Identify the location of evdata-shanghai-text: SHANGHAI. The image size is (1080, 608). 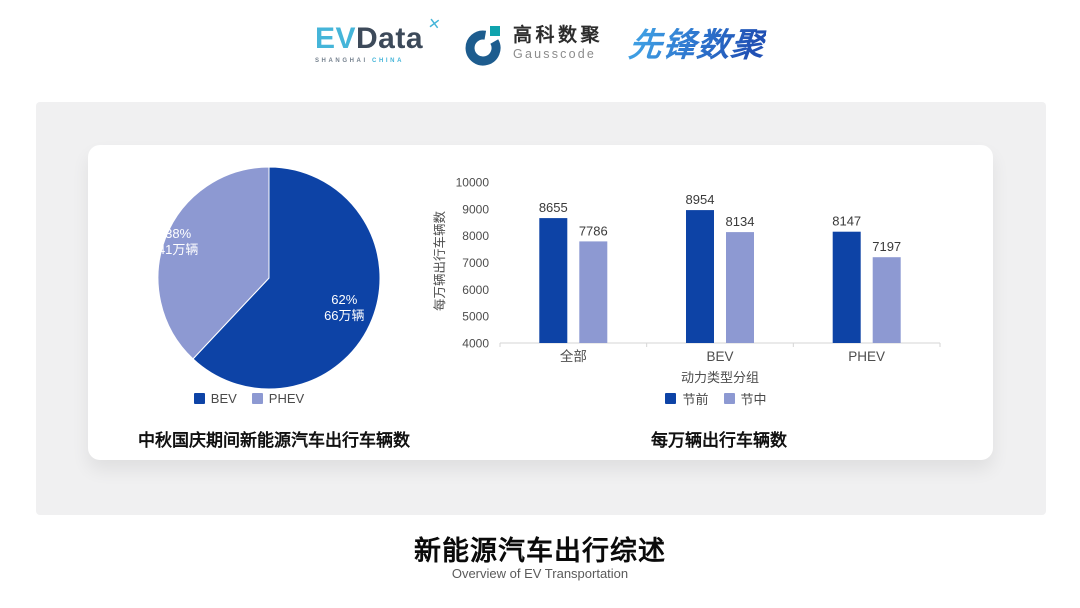
(341, 61).